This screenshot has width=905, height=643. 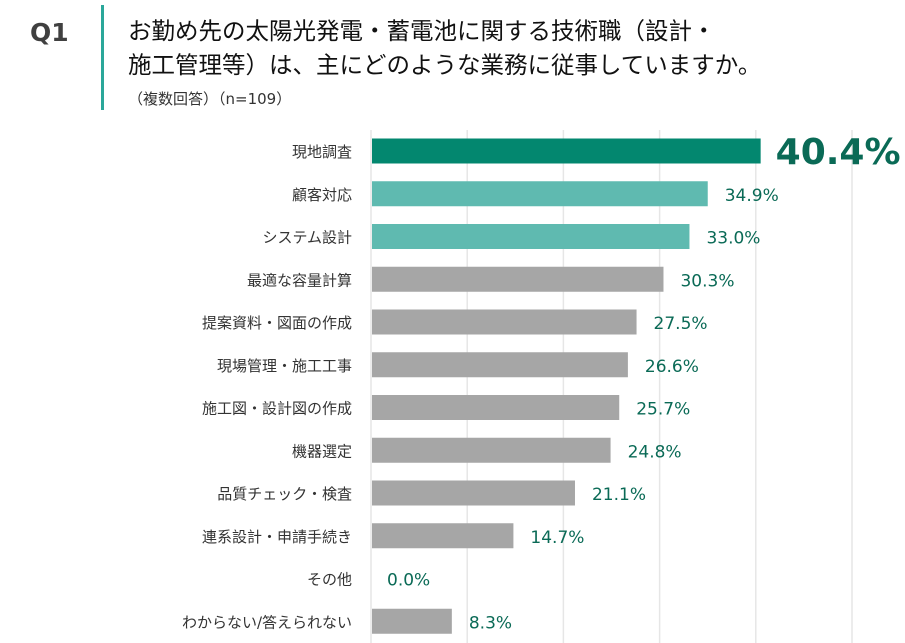 I want to click on value-label: 30.3%, so click(x=707, y=281).